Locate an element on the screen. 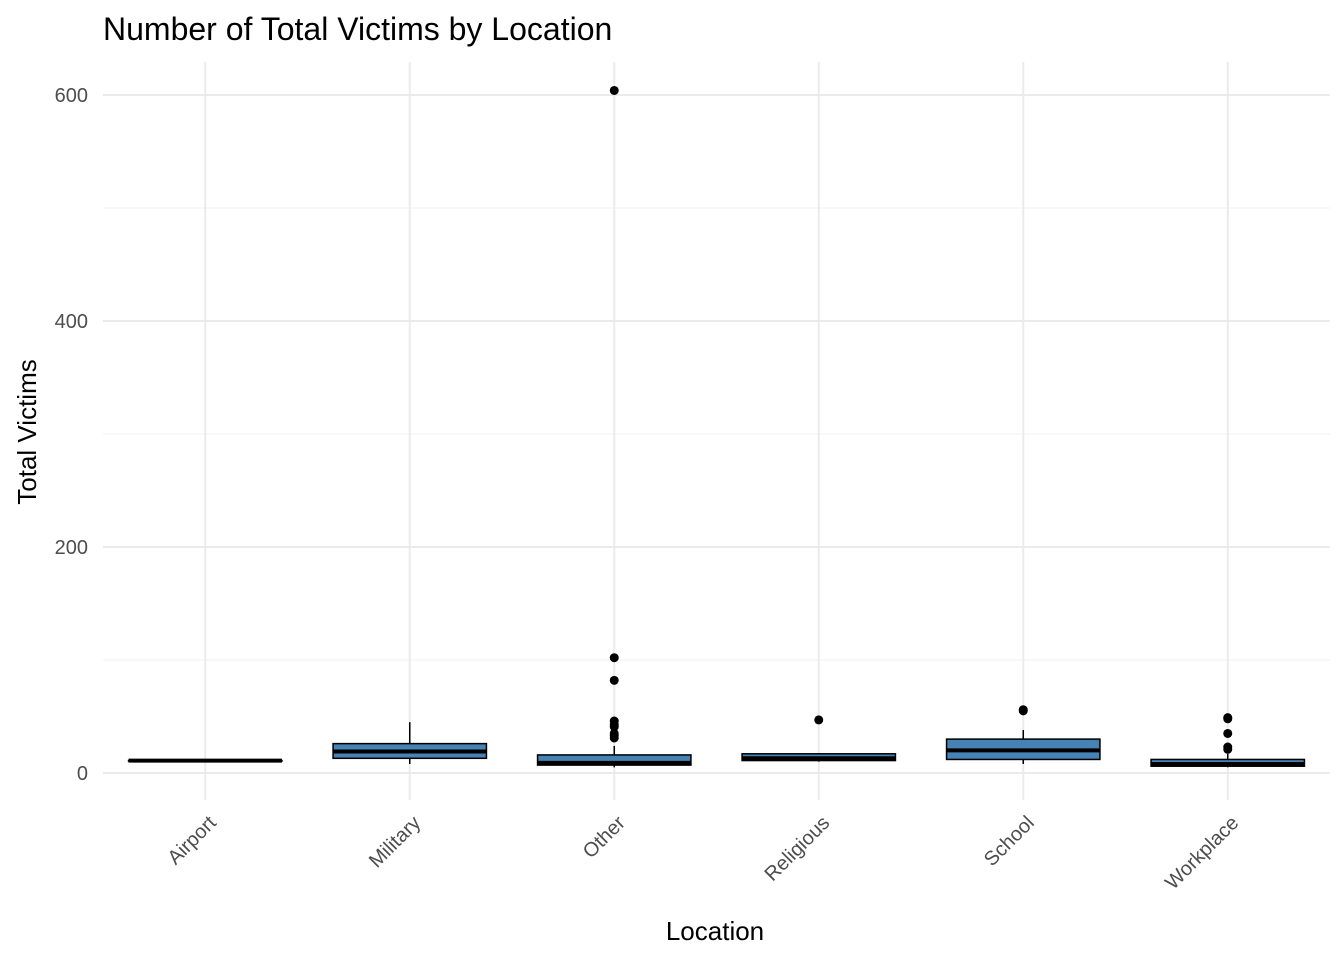 This screenshot has width=1344, height=960. x-tick-label: Airport is located at coordinates (193, 841).